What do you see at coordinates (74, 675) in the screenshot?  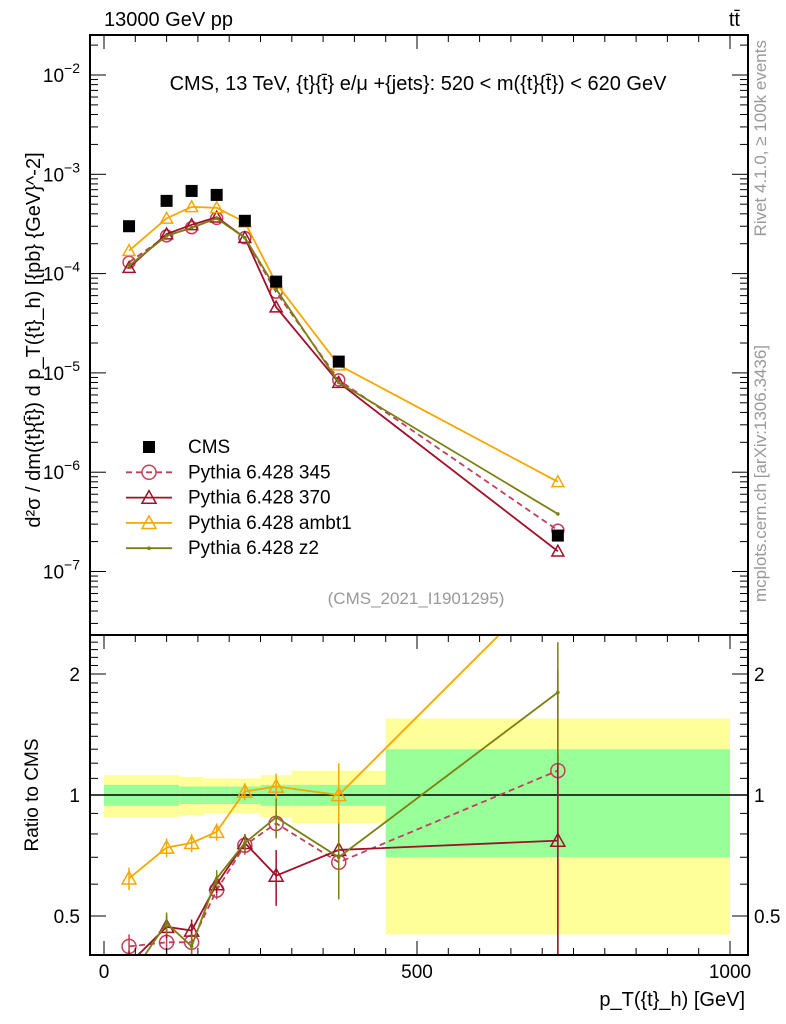 I see `ratio-tick-label-left: 2` at bounding box center [74, 675].